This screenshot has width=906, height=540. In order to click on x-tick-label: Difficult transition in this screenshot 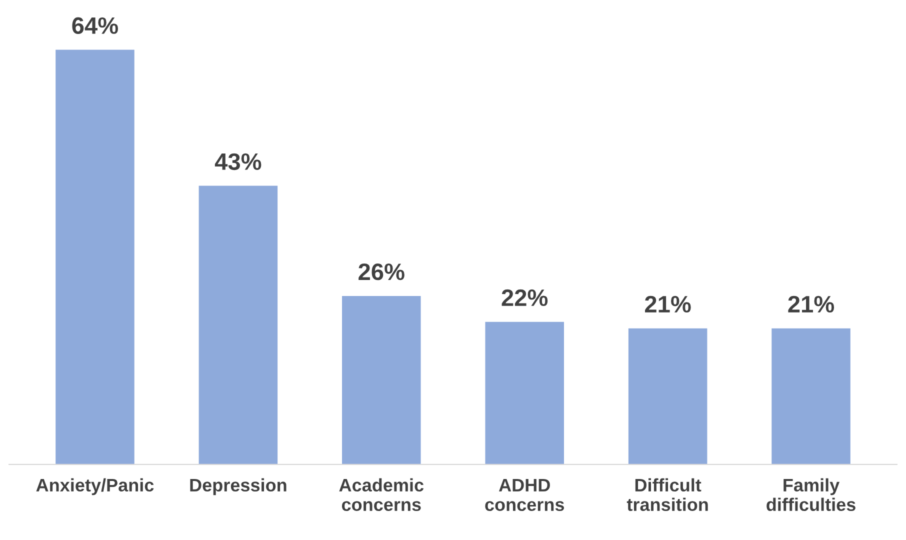, I will do `click(667, 494)`.